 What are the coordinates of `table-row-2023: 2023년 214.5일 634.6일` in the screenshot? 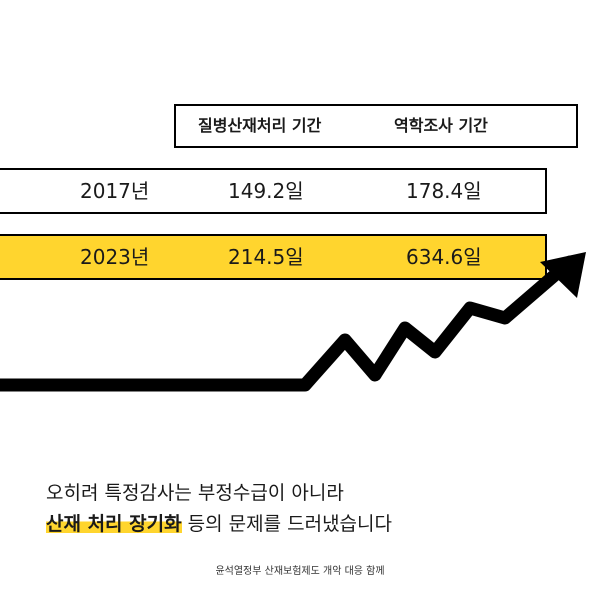 It's located at (273, 257).